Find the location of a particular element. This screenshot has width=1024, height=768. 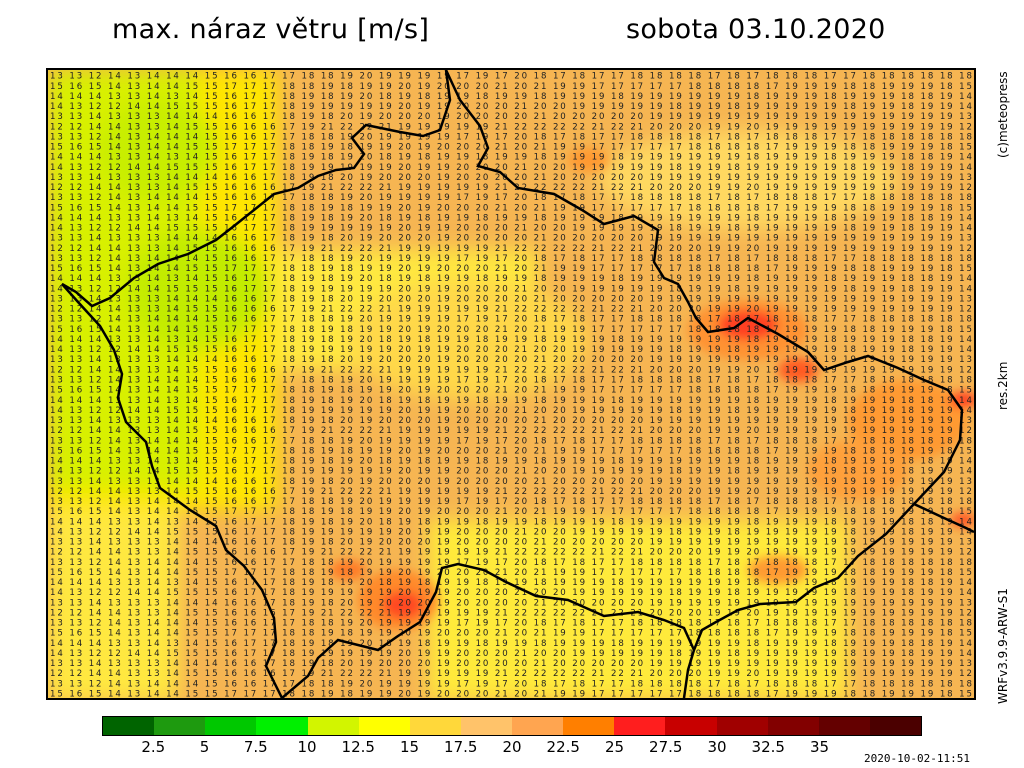

color-legend is located at coordinates (512, 726).